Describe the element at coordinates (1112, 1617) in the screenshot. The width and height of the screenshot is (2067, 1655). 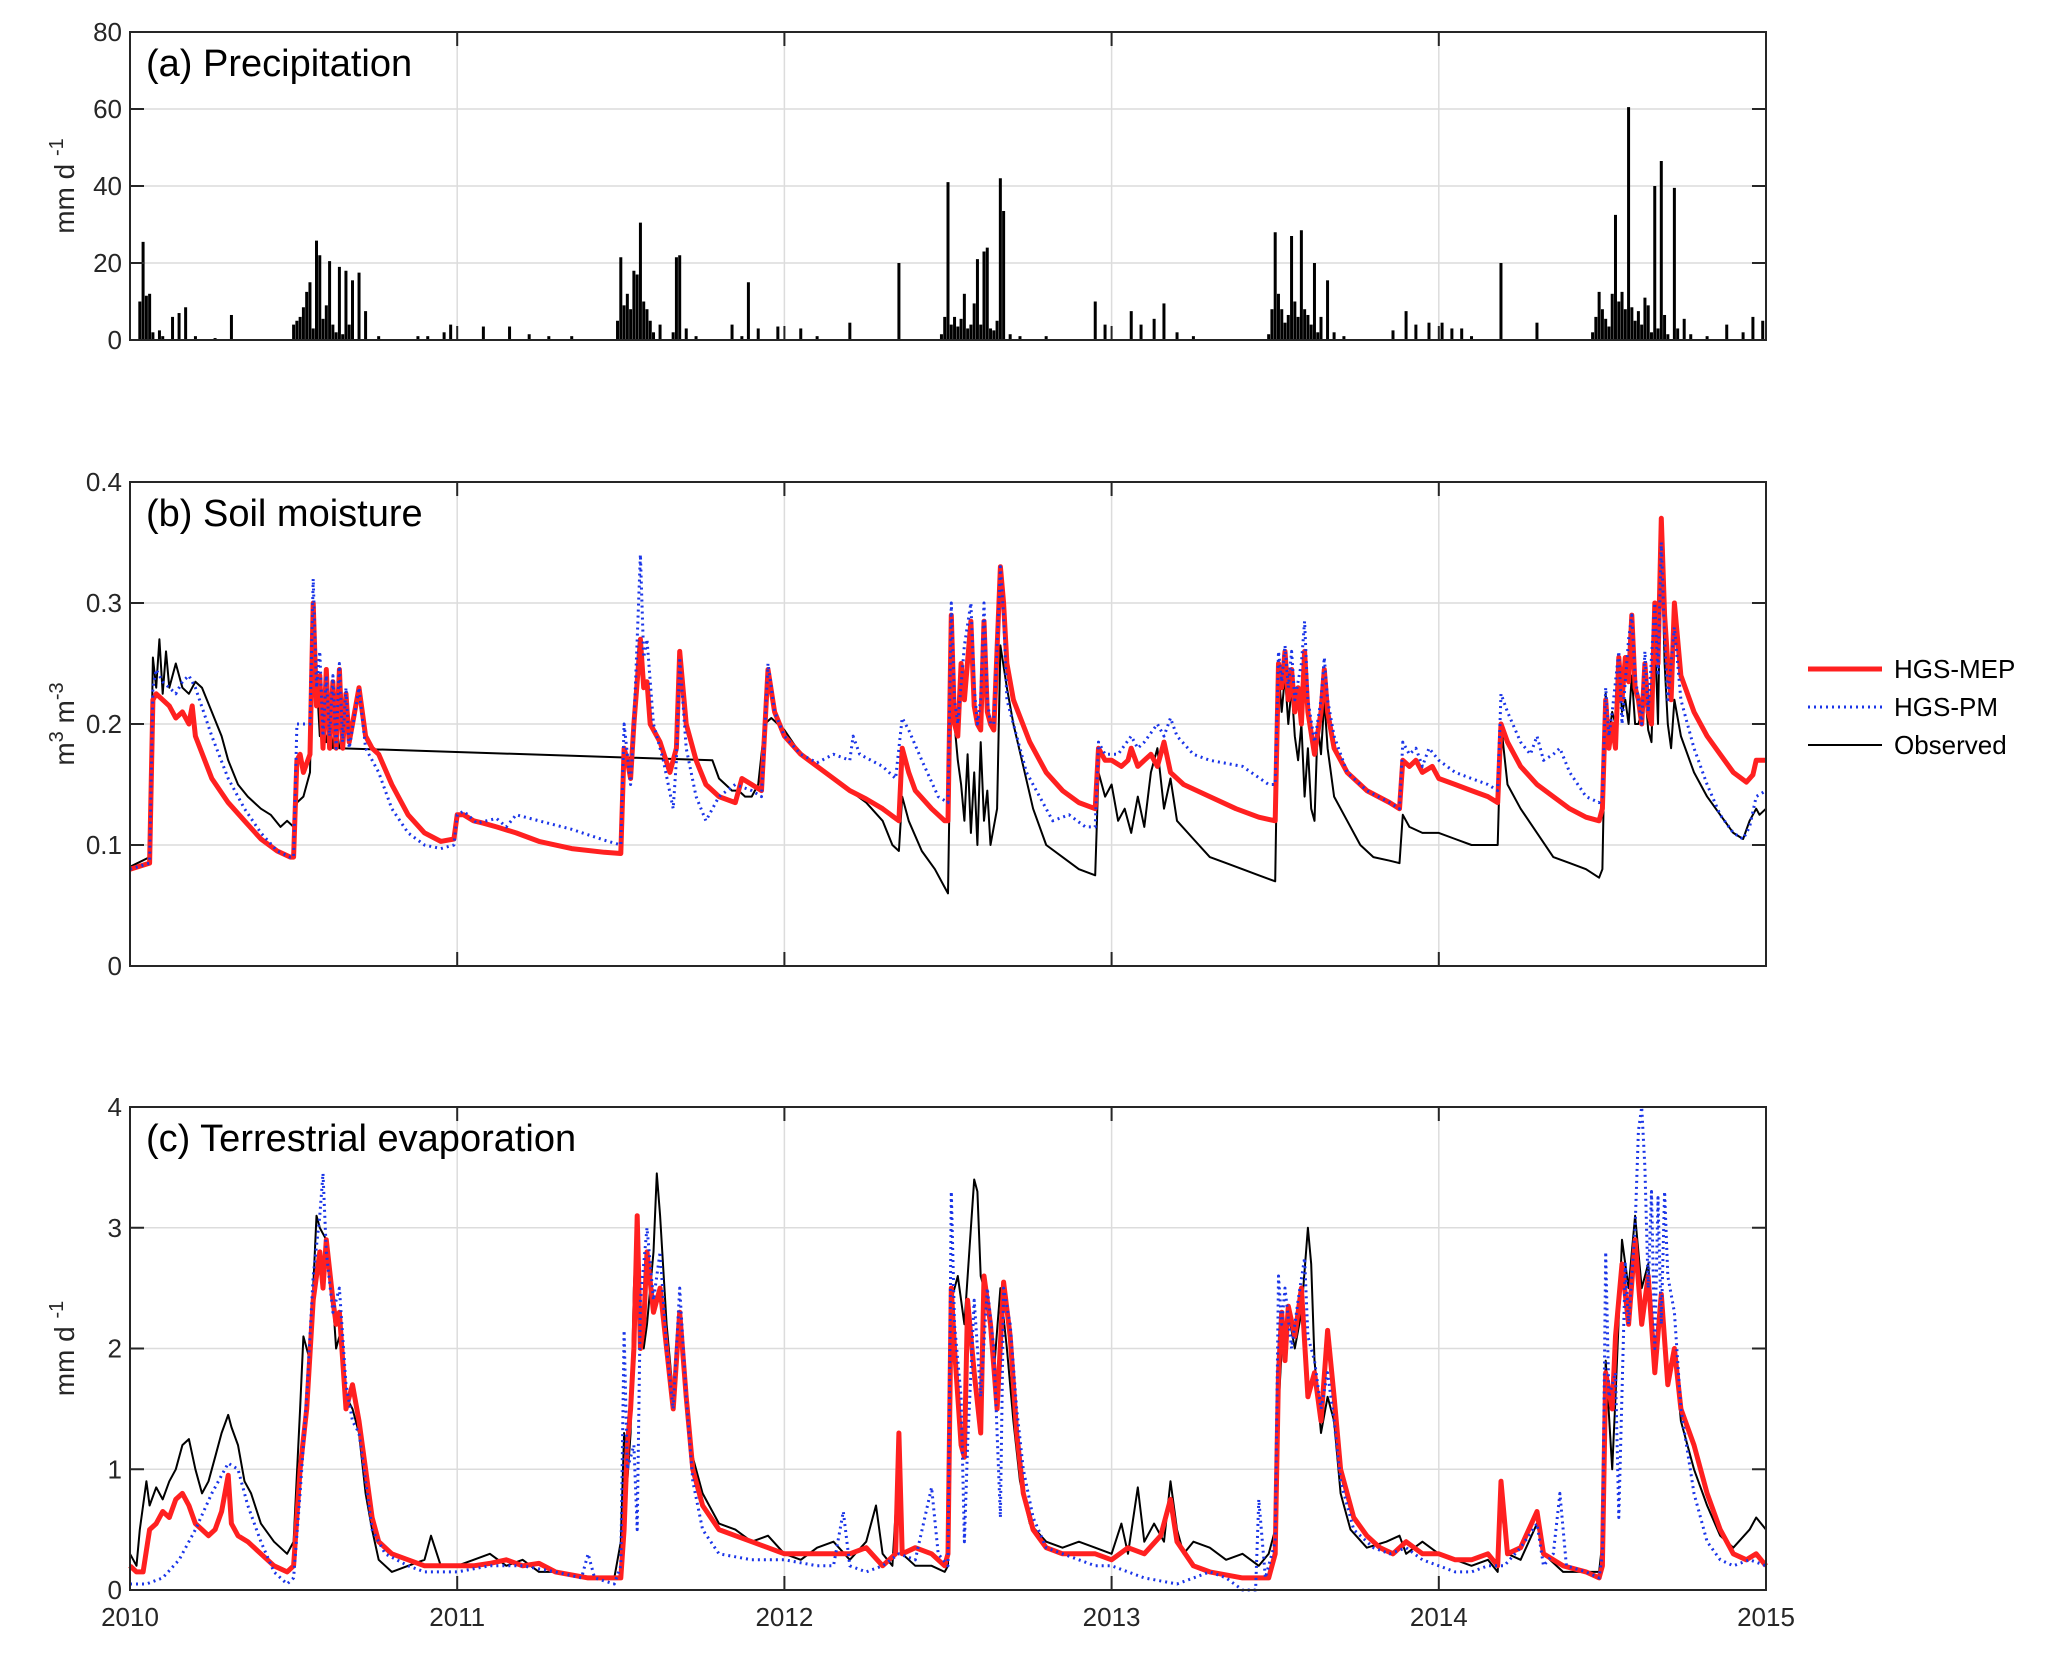
I see `x-tick-label: 2013` at that location.